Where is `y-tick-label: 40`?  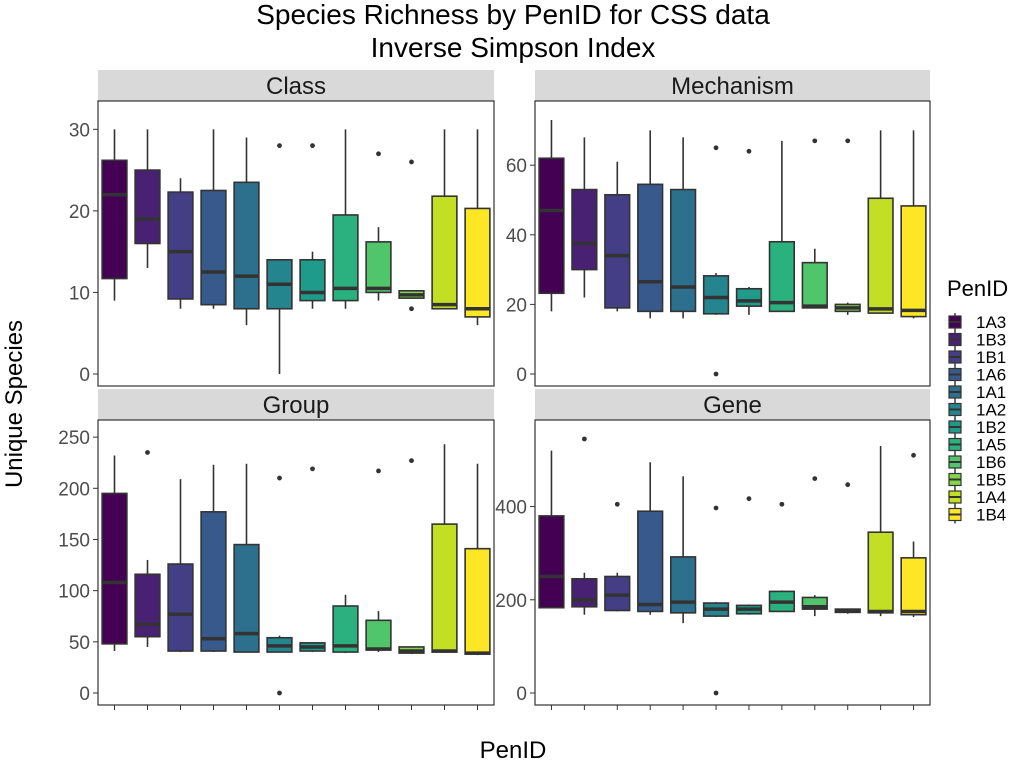
y-tick-label: 40 is located at coordinates (516, 236).